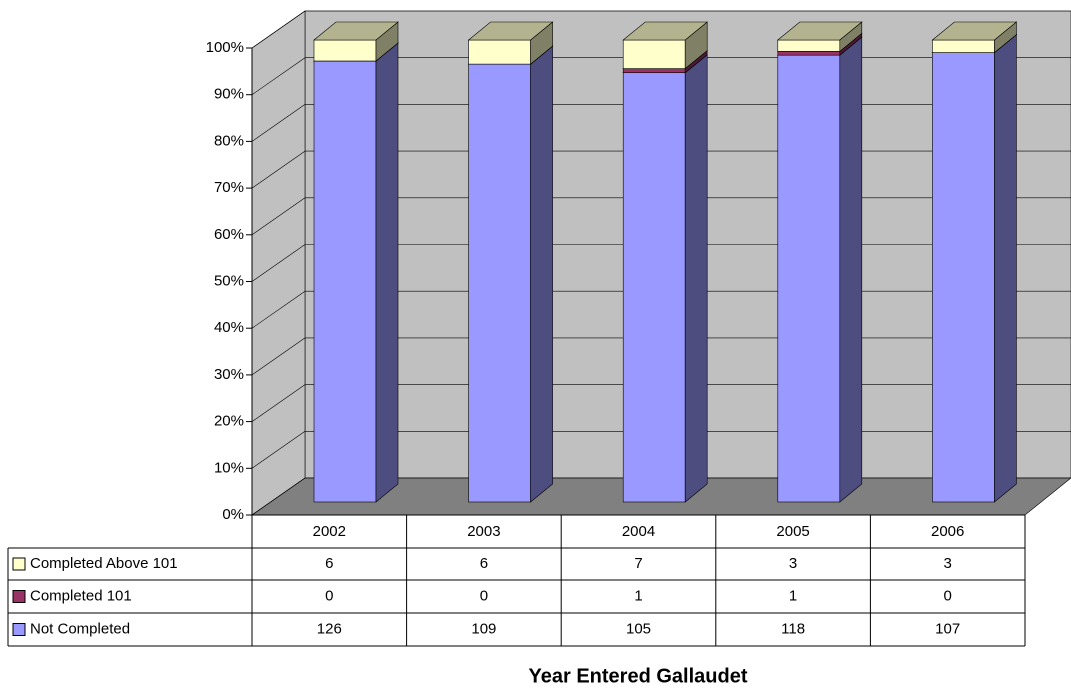  I want to click on y-tick-label: 10%, so click(229, 467).